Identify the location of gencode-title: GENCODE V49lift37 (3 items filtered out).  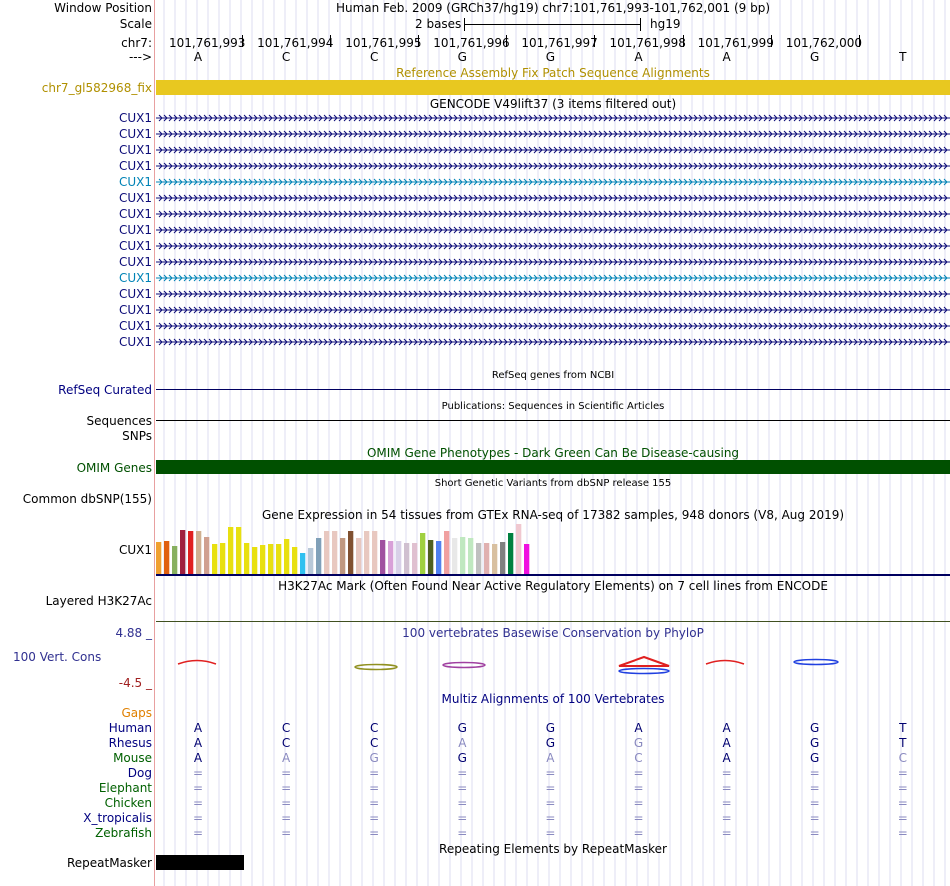
(553, 104).